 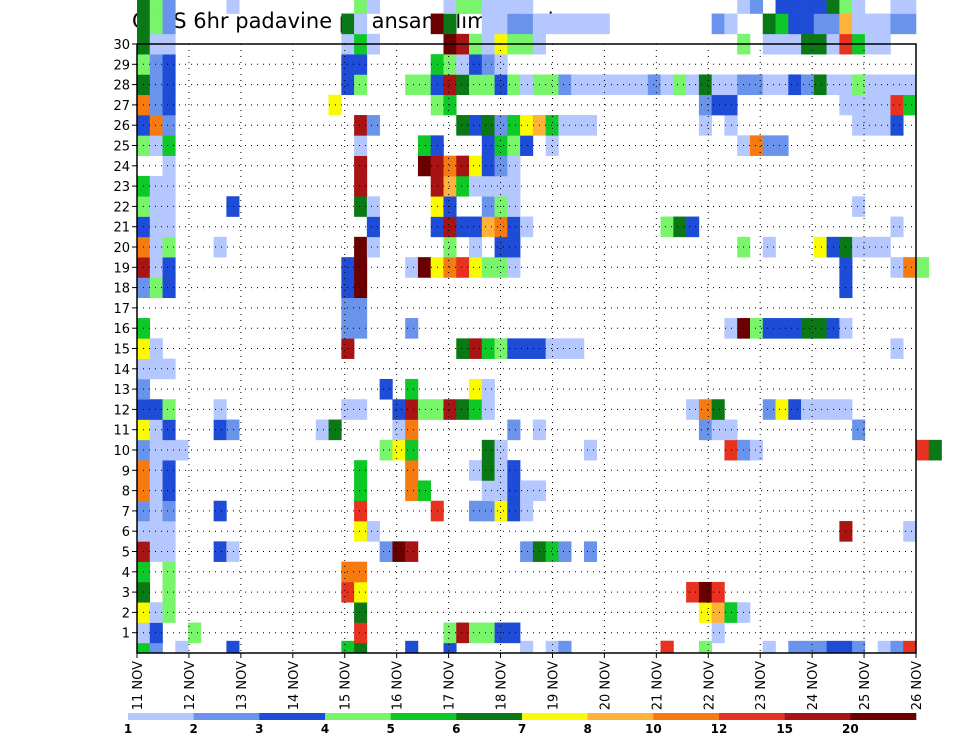 What do you see at coordinates (121, 289) in the screenshot?
I see `y-tick-label: 18` at bounding box center [121, 289].